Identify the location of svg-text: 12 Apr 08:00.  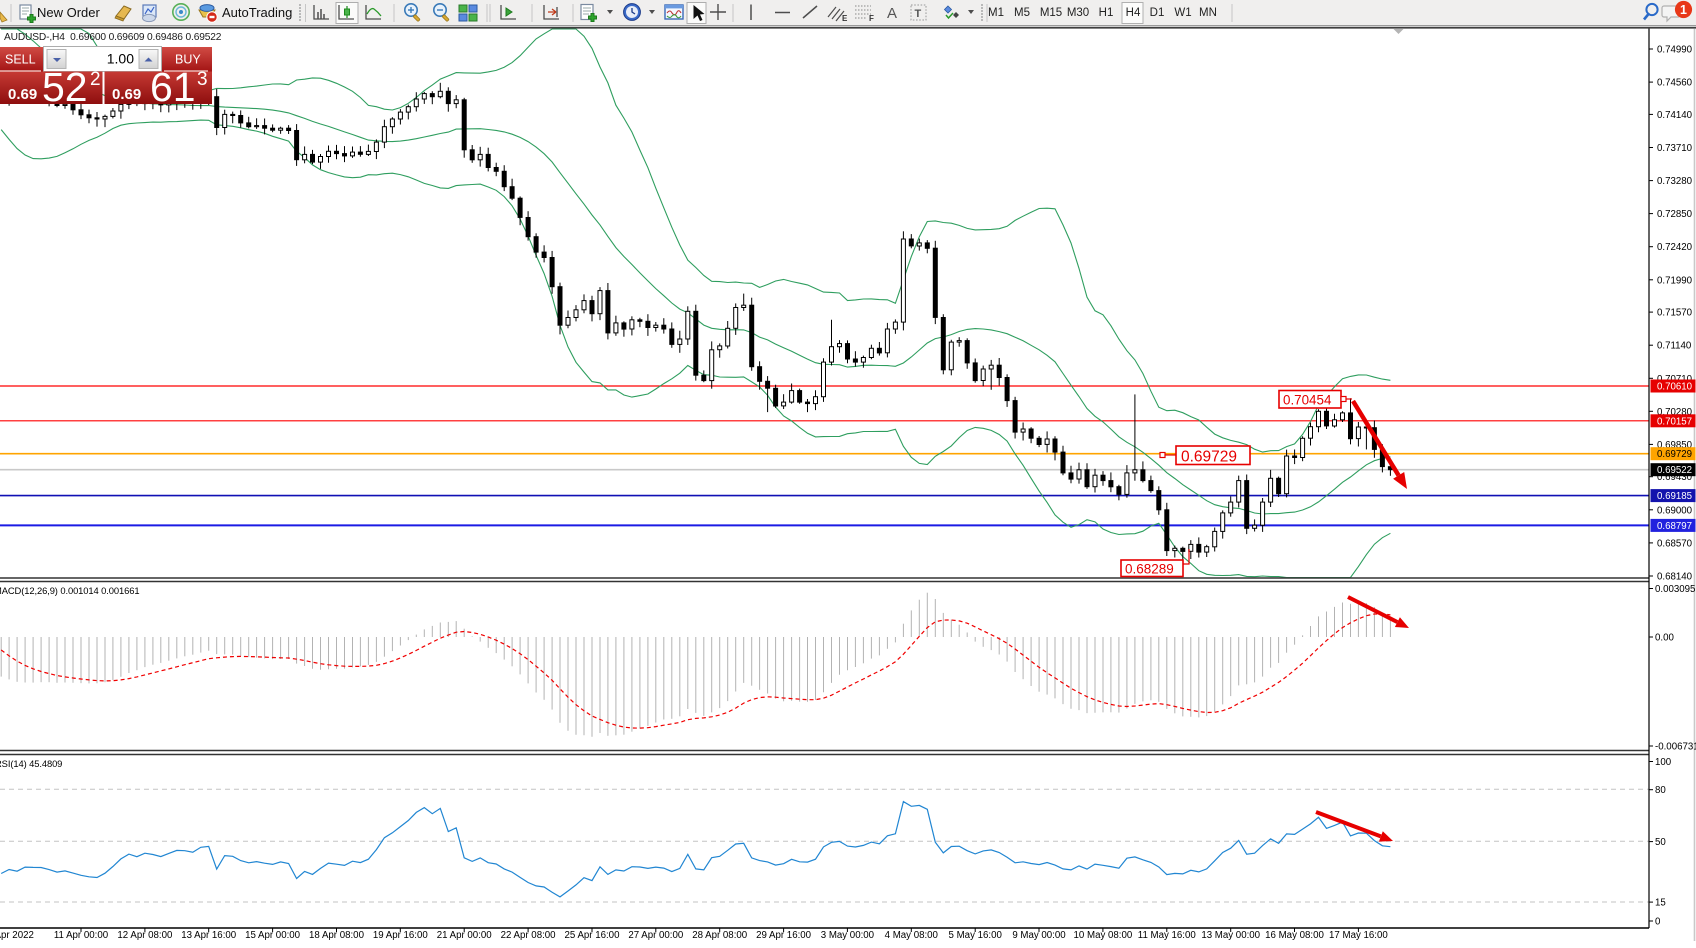
(145, 935).